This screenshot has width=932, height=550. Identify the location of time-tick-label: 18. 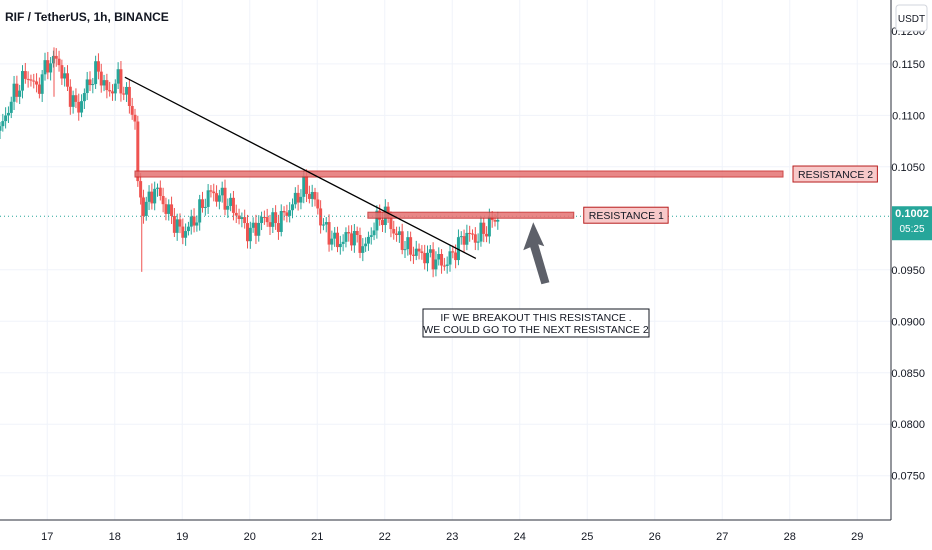
(115, 537).